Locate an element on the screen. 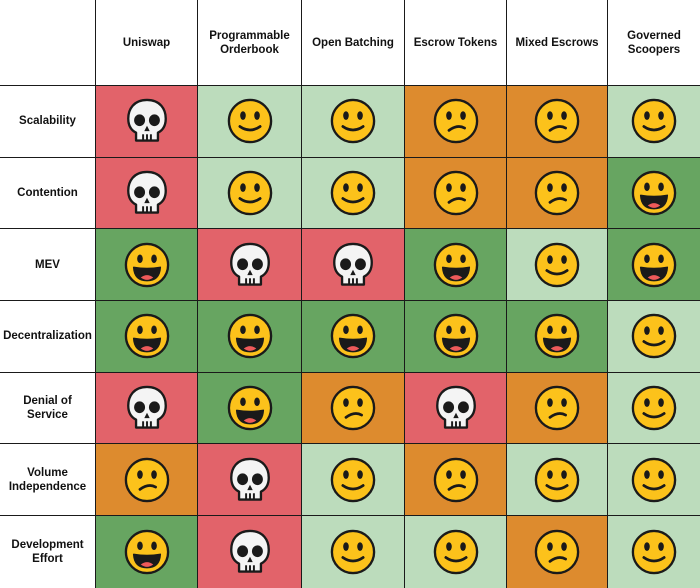 Image resolution: width=700 pixels, height=588 pixels. rating-cell-volume-independence-uniswap is located at coordinates (147, 480).